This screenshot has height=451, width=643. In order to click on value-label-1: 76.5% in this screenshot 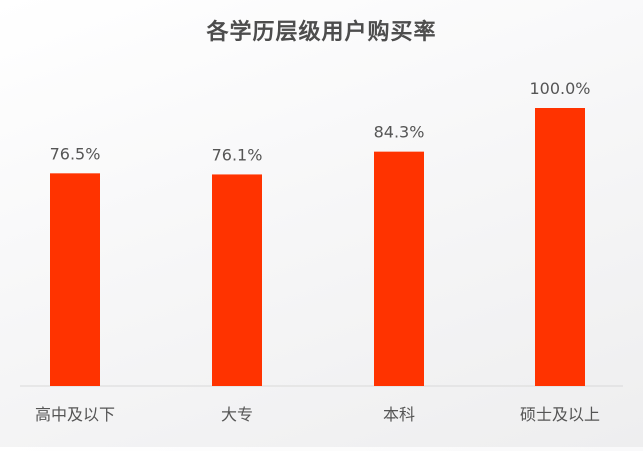, I will do `click(75, 153)`.